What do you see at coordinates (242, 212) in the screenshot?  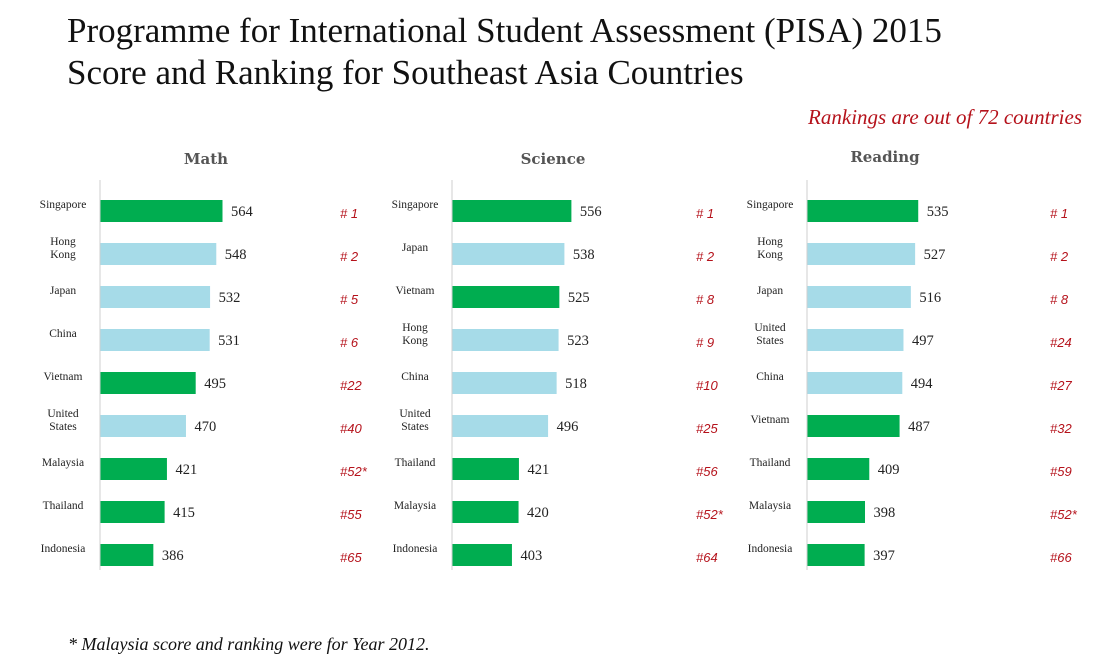 I see `math-value-label-singapore: 564` at bounding box center [242, 212].